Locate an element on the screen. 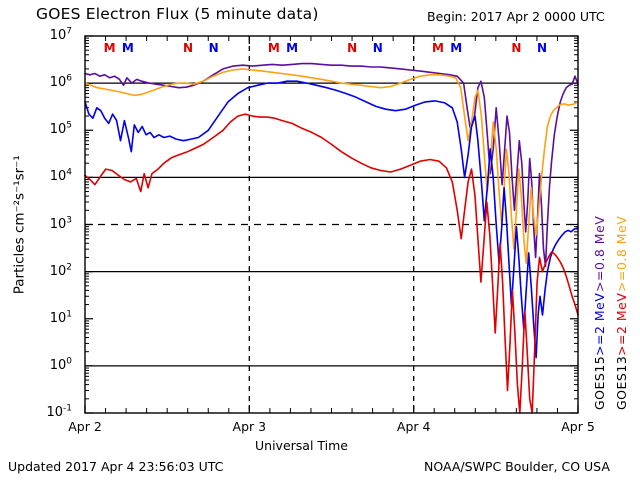 The width and height of the screenshot is (640, 480). updated-timestamp: Updated 2017 Apr 4 23:56:03 UTC is located at coordinates (116, 466).